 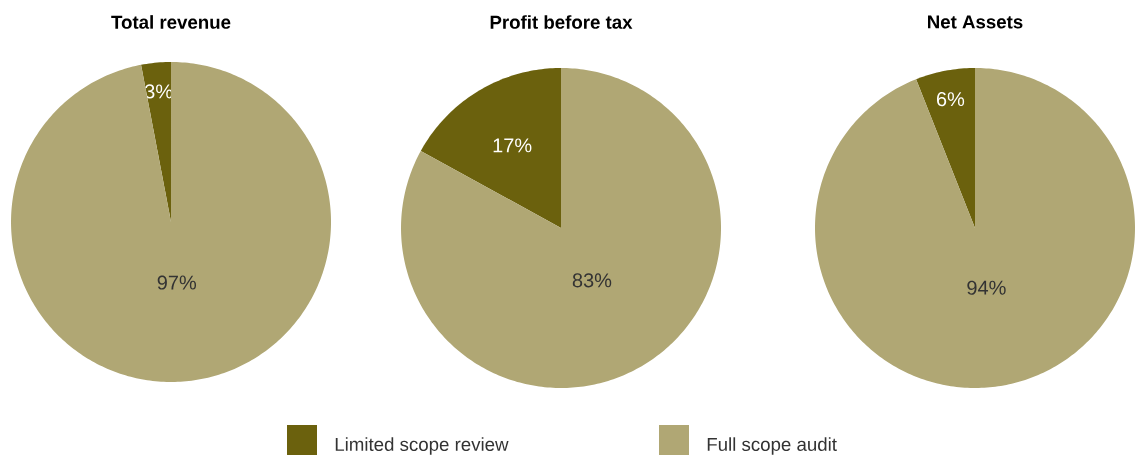 What do you see at coordinates (171, 22) in the screenshot?
I see `chart-title: Total revenue` at bounding box center [171, 22].